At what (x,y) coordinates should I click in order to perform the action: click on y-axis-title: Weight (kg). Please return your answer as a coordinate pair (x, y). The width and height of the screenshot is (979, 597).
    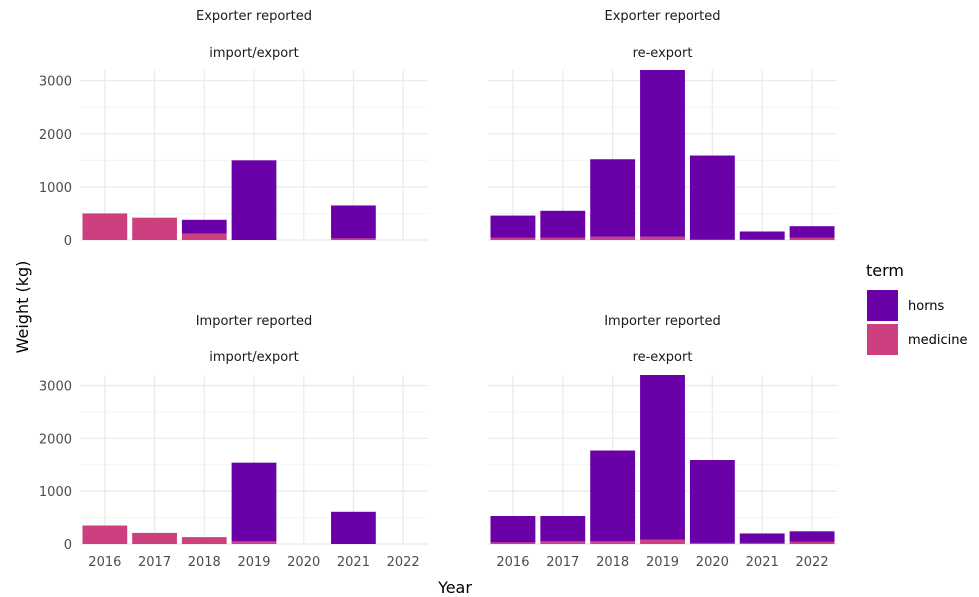
    Looking at the image, I should click on (22, 307).